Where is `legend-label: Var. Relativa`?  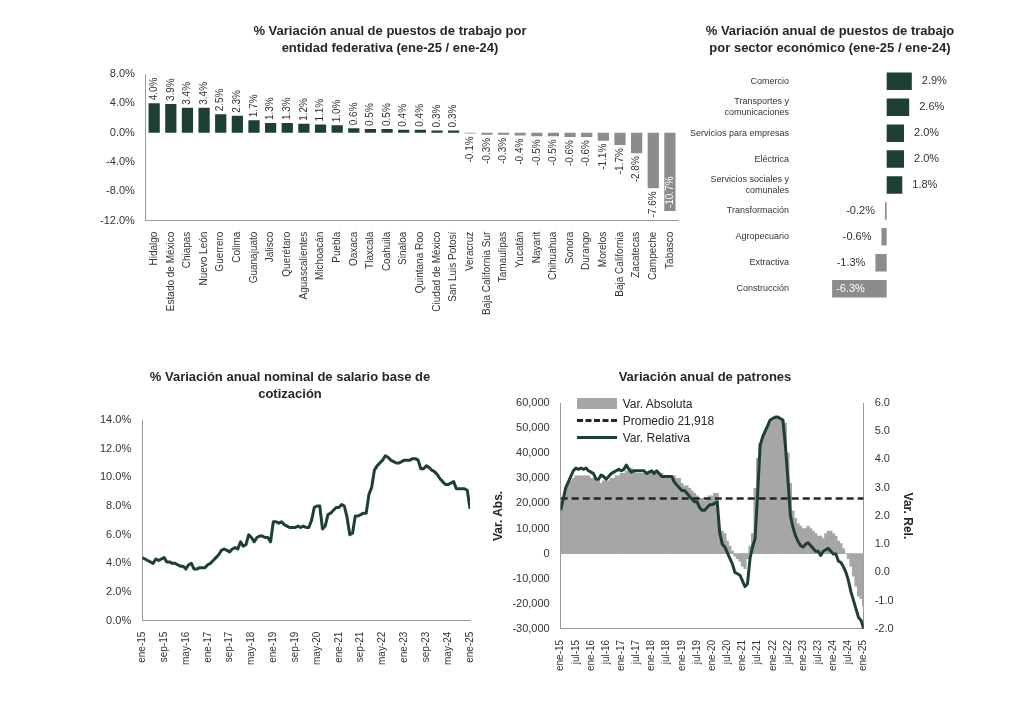
legend-label: Var. Relativa is located at coordinates (656, 437).